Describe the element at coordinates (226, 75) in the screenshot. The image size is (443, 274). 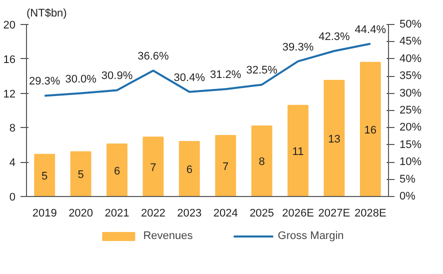
I see `data-label: 31.2%` at that location.